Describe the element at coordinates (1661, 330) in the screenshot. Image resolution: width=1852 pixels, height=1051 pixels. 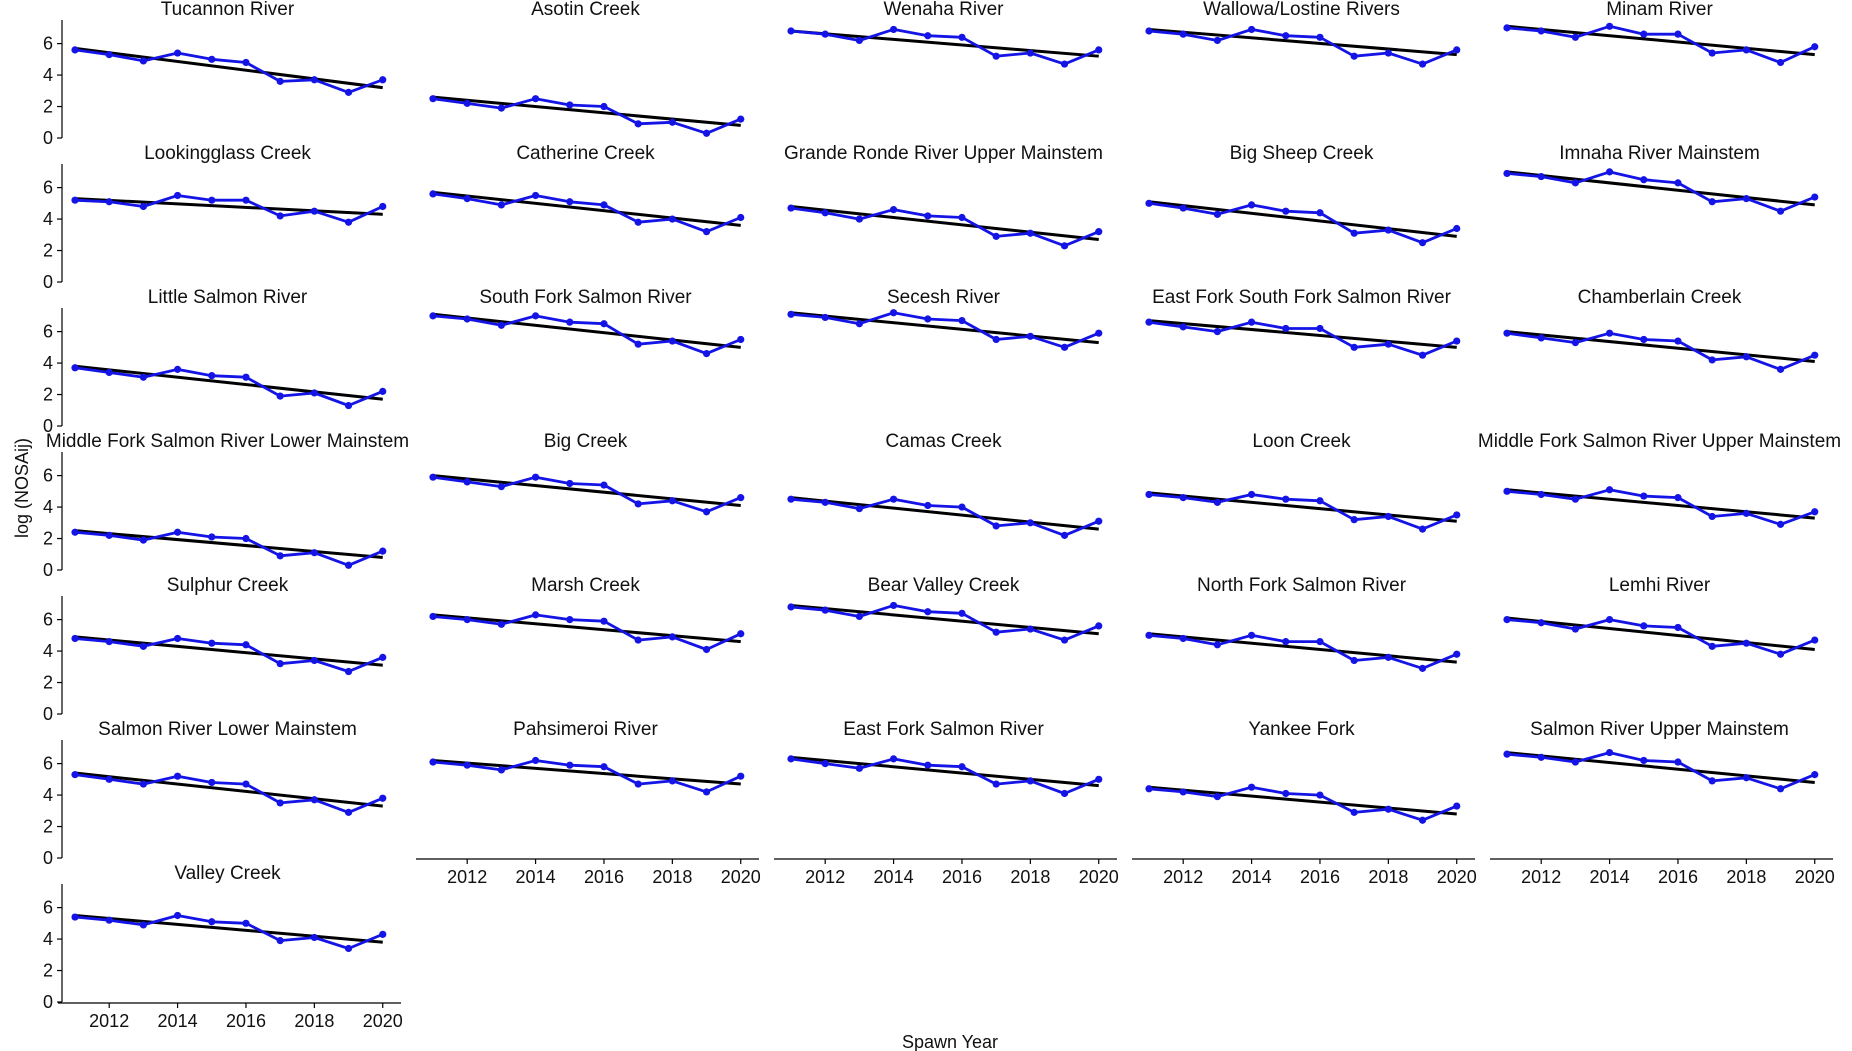
I see `panel: Chamberlain Creek` at that location.